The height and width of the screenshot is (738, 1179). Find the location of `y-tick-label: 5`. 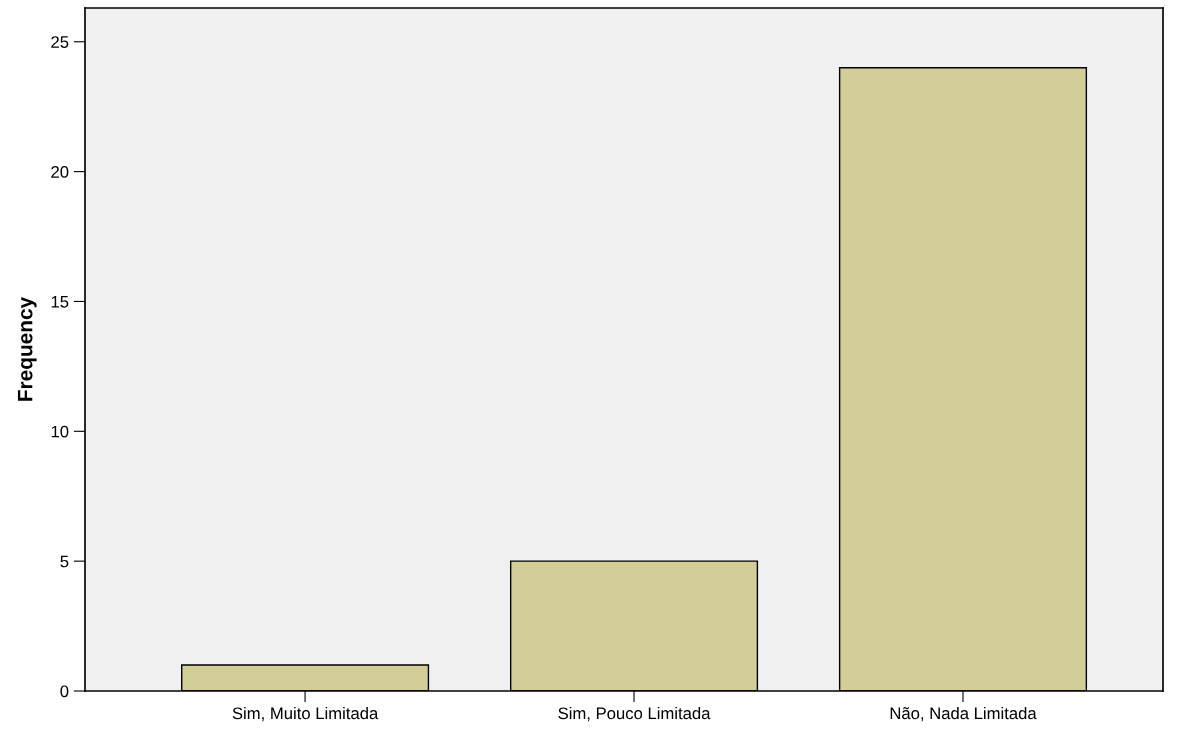

y-tick-label: 5 is located at coordinates (64, 561).